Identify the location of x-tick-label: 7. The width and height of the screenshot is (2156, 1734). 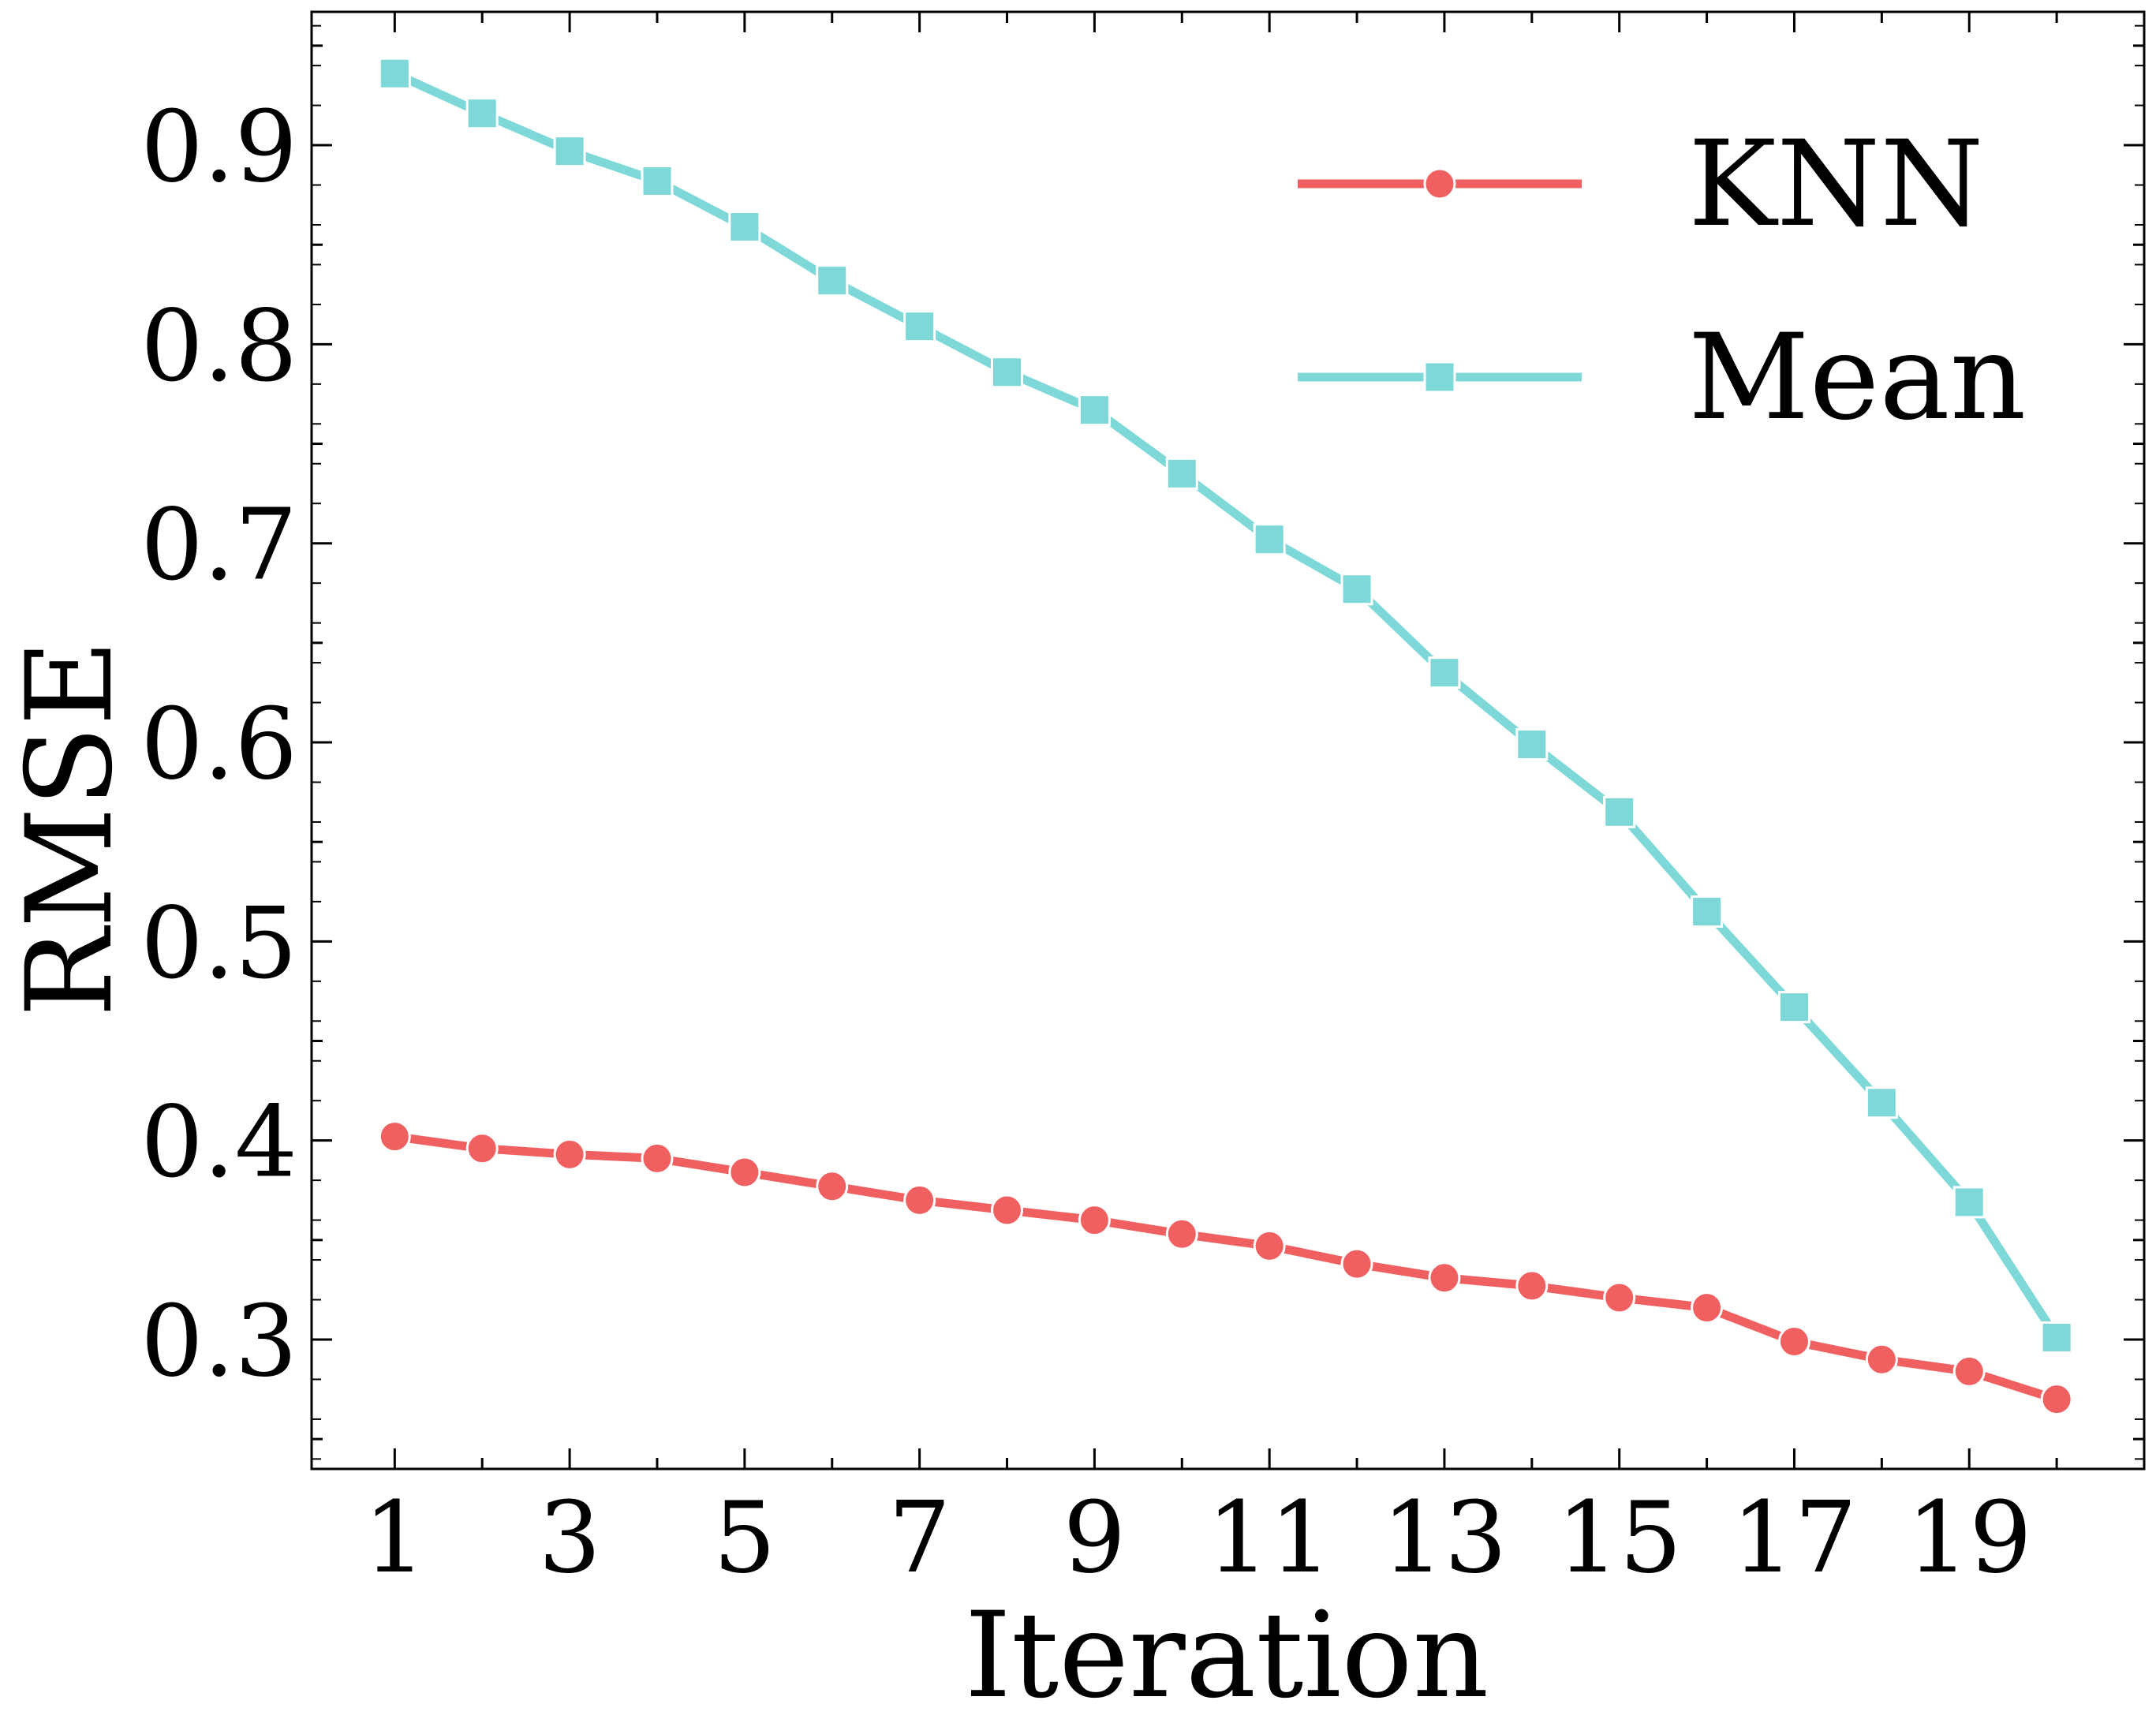
(919, 1538).